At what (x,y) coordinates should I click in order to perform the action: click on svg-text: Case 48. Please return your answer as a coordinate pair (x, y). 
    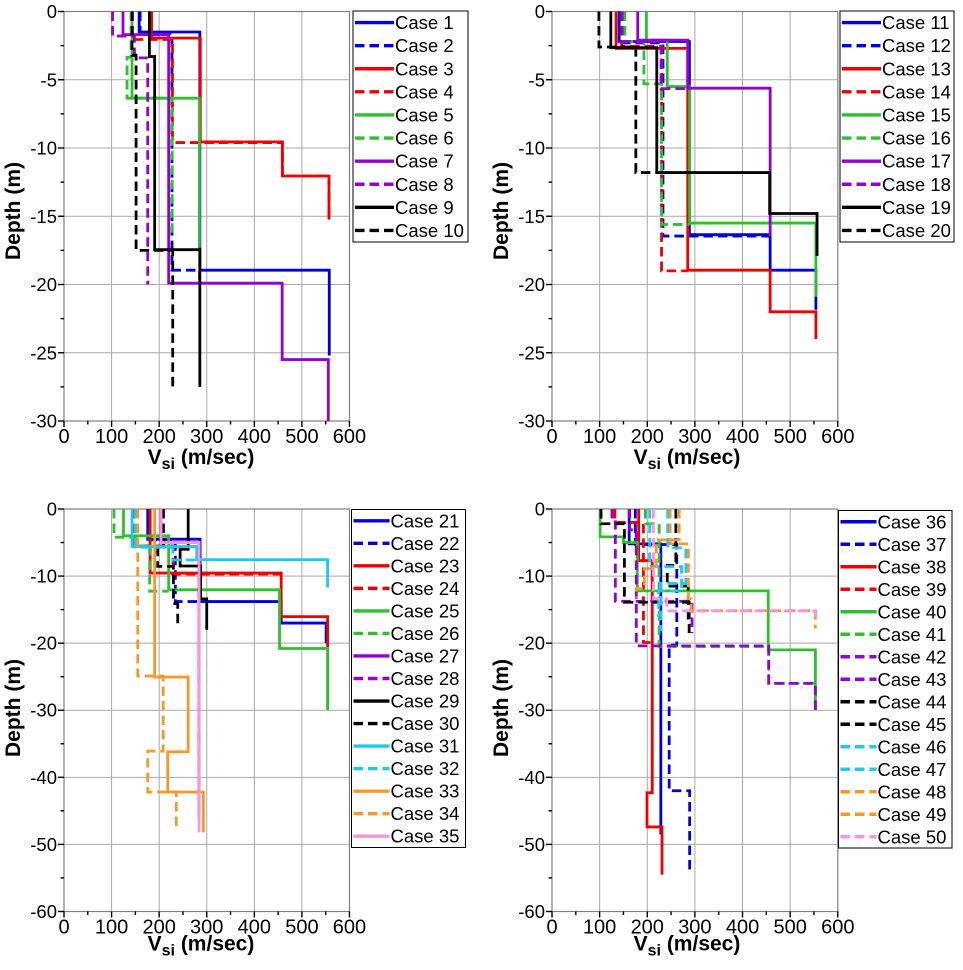
    Looking at the image, I should click on (912, 791).